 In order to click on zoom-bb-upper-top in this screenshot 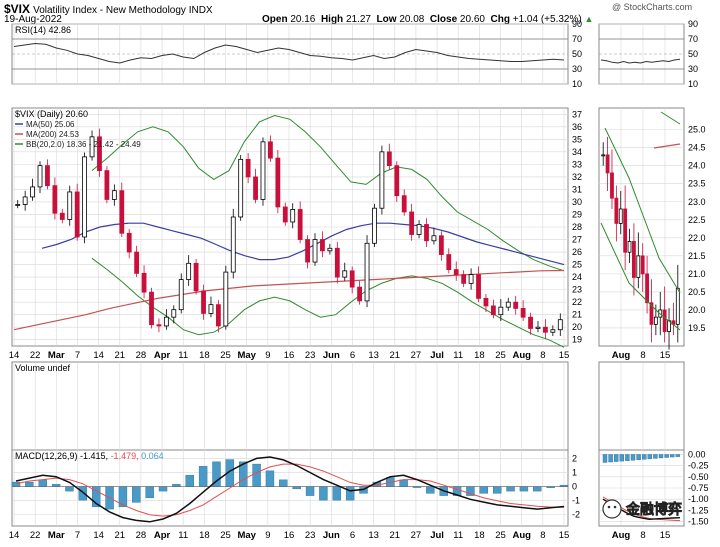, I will do `click(670, 118)`.